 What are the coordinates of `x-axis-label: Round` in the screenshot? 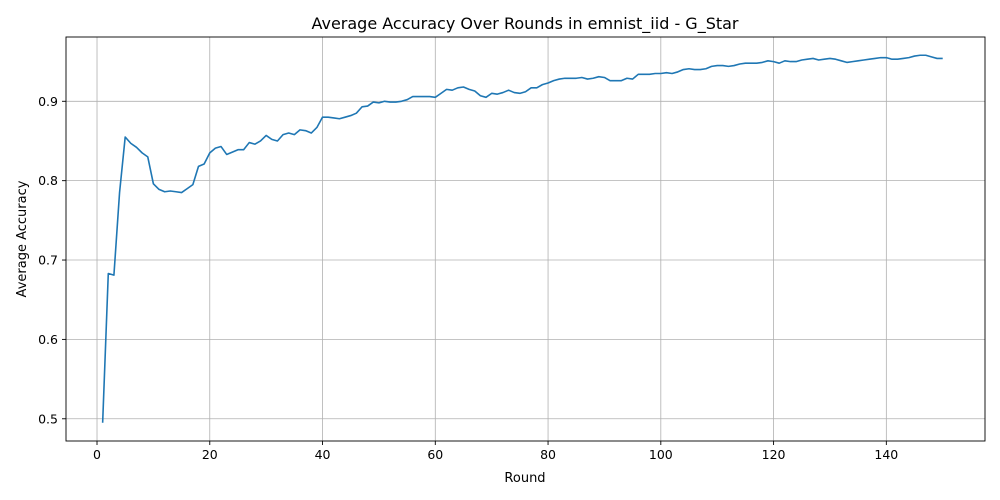 It's located at (524, 478).